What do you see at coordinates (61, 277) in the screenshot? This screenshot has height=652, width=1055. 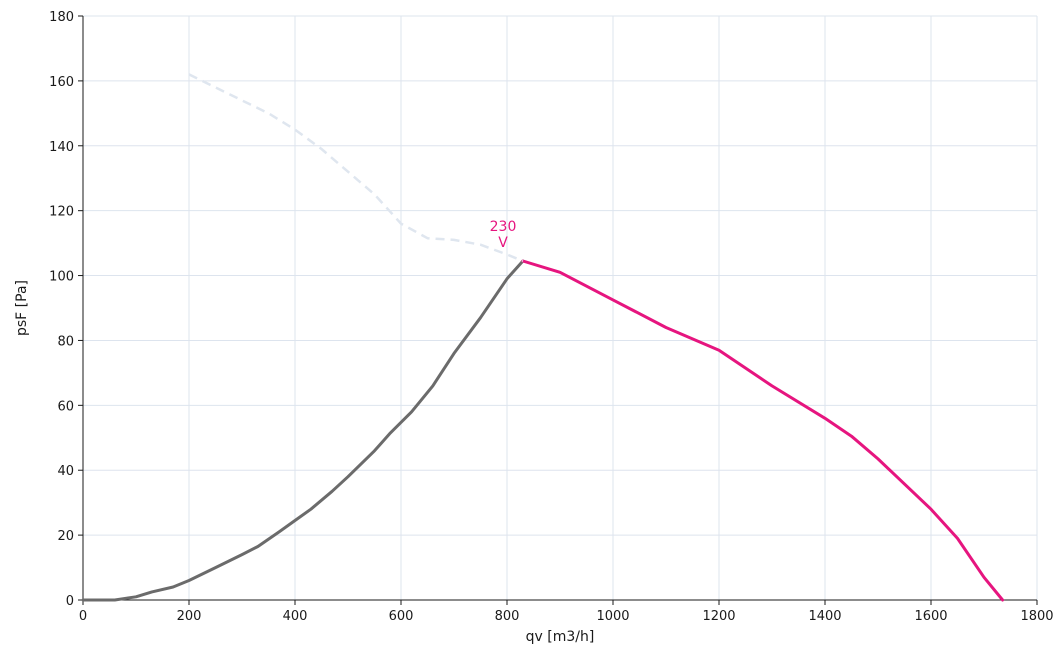 I see `tick-label-y-100: 100` at bounding box center [61, 277].